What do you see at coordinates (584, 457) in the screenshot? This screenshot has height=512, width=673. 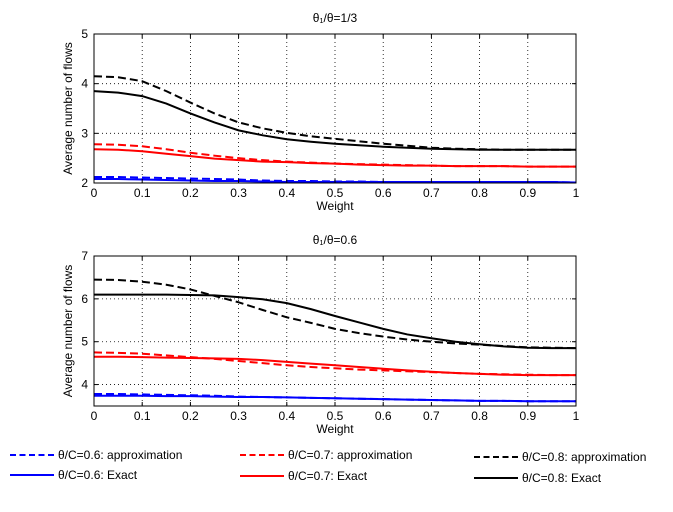 I see `legend-label: θ/C=0.8: approximation` at bounding box center [584, 457].